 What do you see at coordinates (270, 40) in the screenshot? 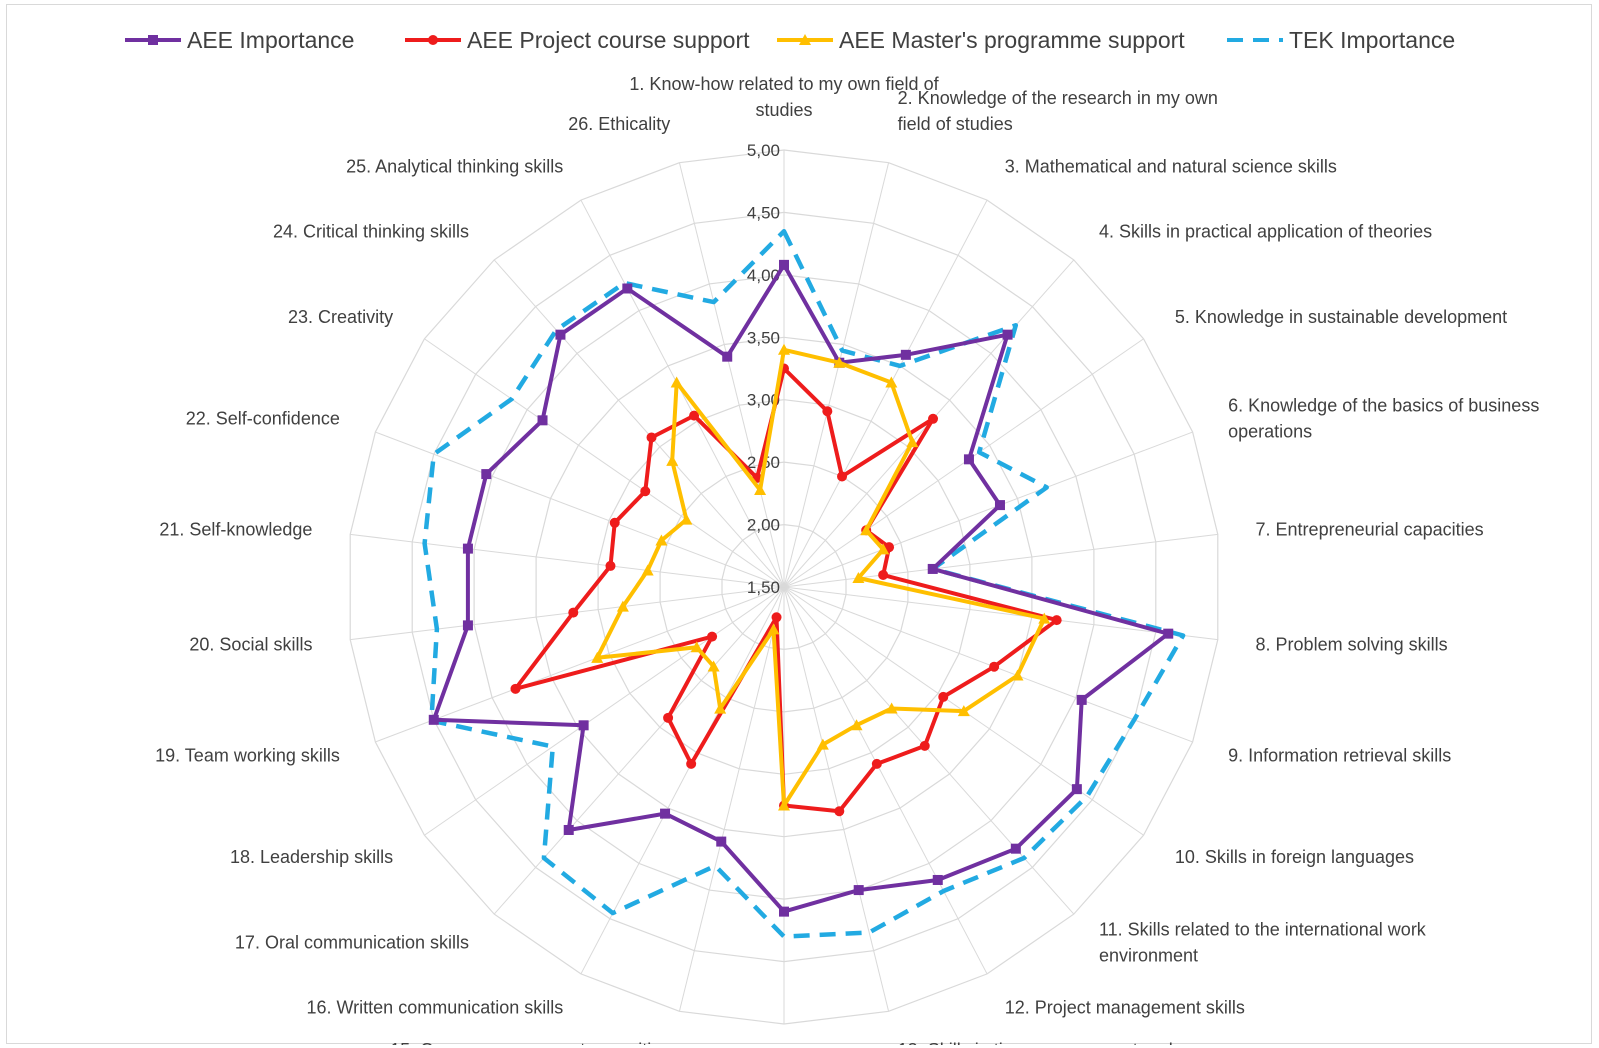
I see `legend-label: AEE Importance` at bounding box center [270, 40].